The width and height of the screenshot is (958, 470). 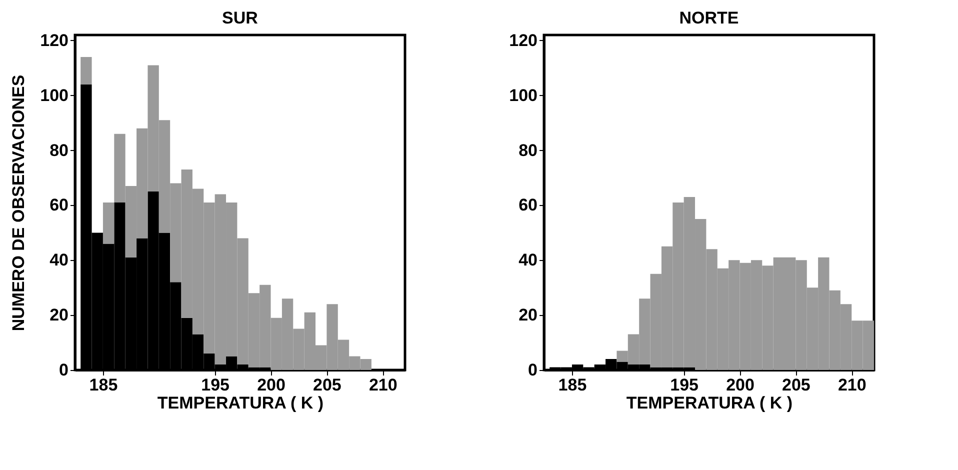 I want to click on chart-title: NORTE, so click(x=709, y=18).